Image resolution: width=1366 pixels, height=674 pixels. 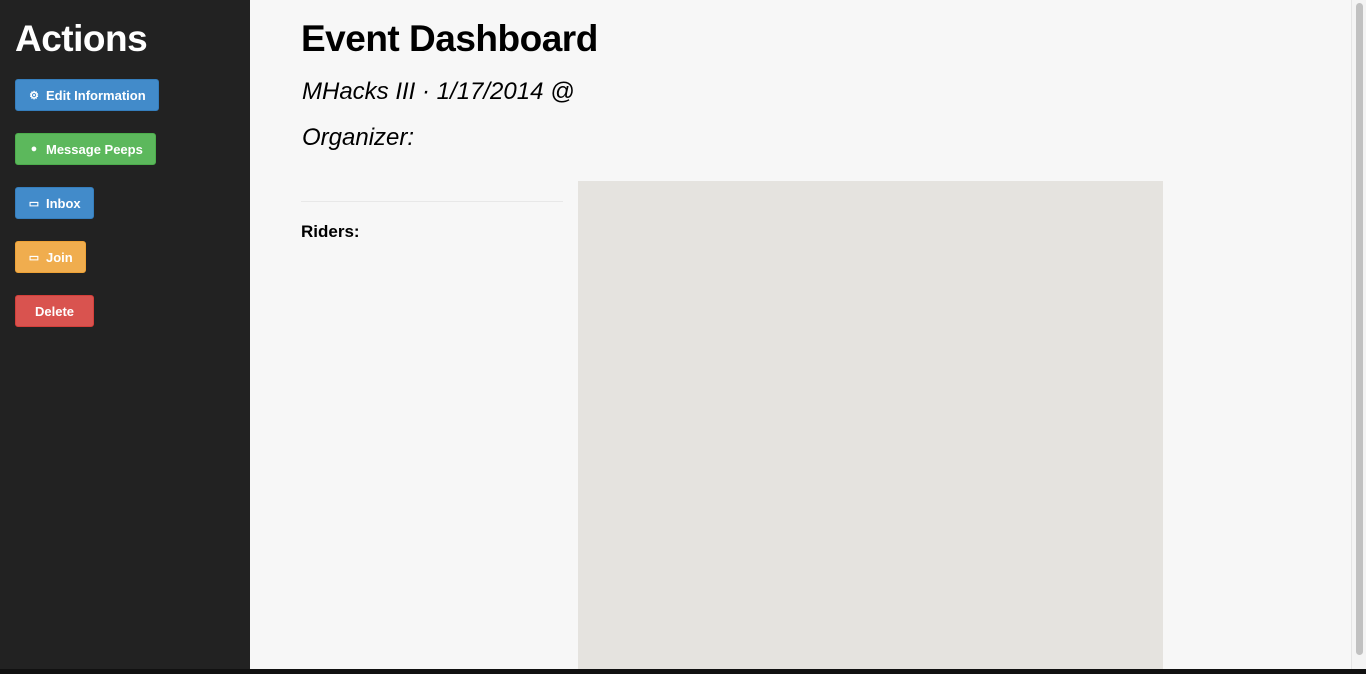 I want to click on organizer-label: Organizer:, so click(x=358, y=137).